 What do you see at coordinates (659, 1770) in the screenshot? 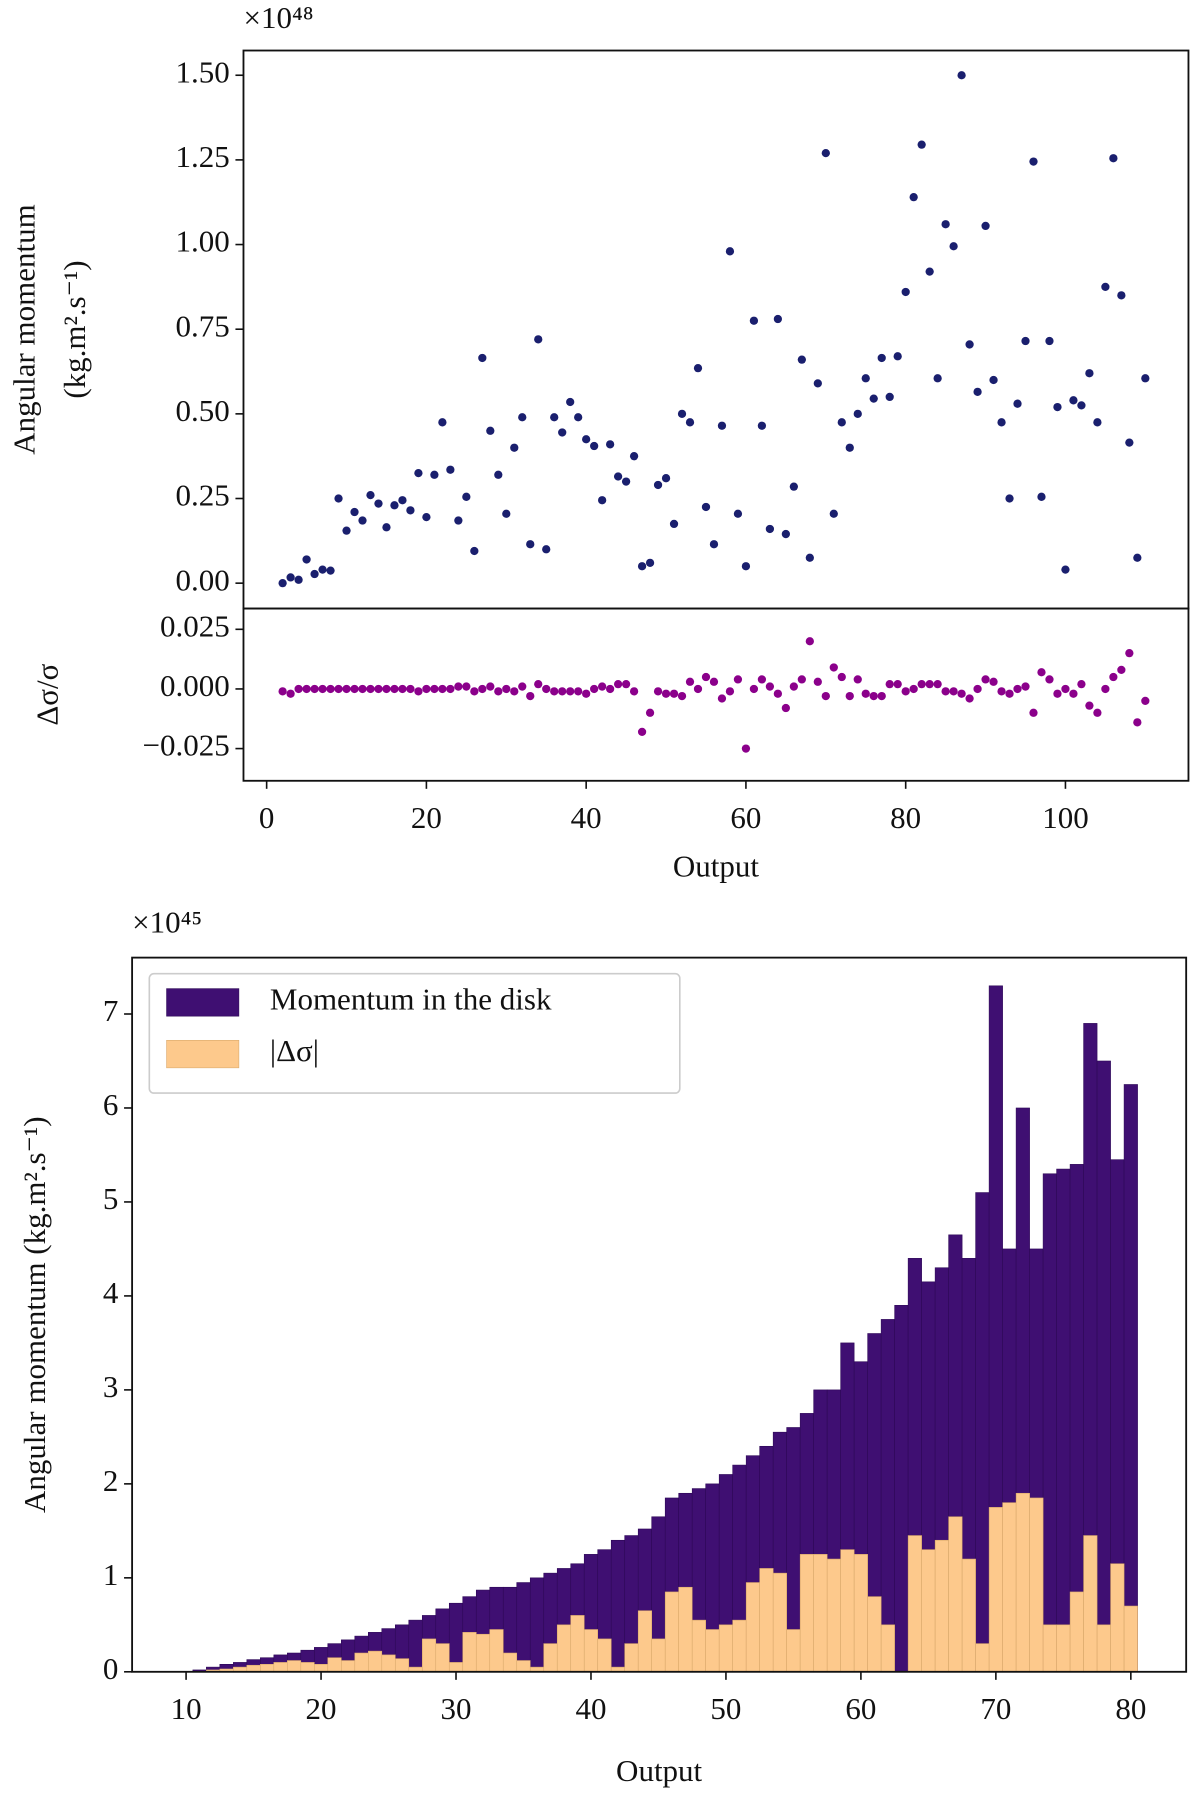
I see `x-axis-label: Output` at bounding box center [659, 1770].